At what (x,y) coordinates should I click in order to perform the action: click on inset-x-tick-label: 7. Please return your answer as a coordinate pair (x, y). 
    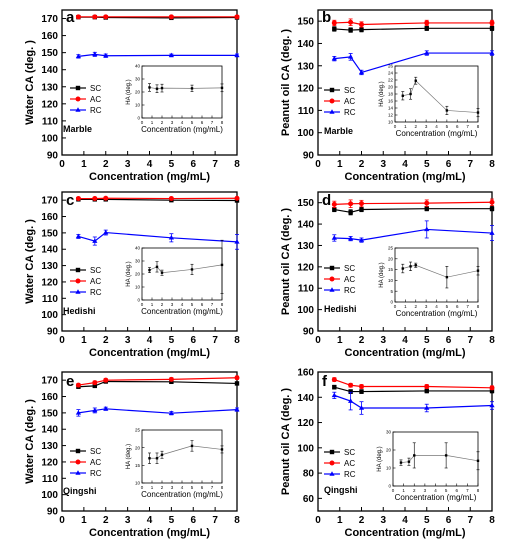
    Looking at the image, I should click on (467, 126).